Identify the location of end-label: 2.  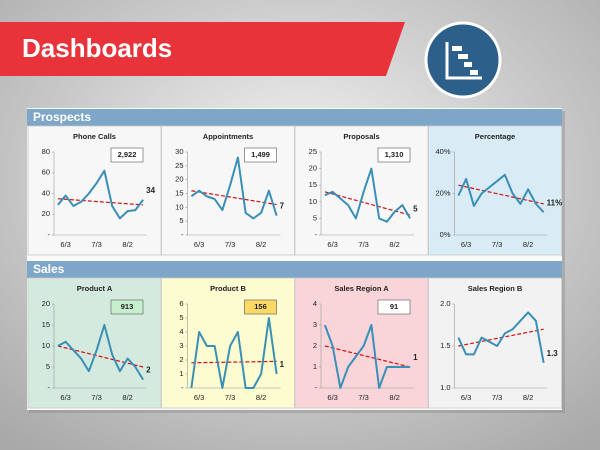
(148, 370).